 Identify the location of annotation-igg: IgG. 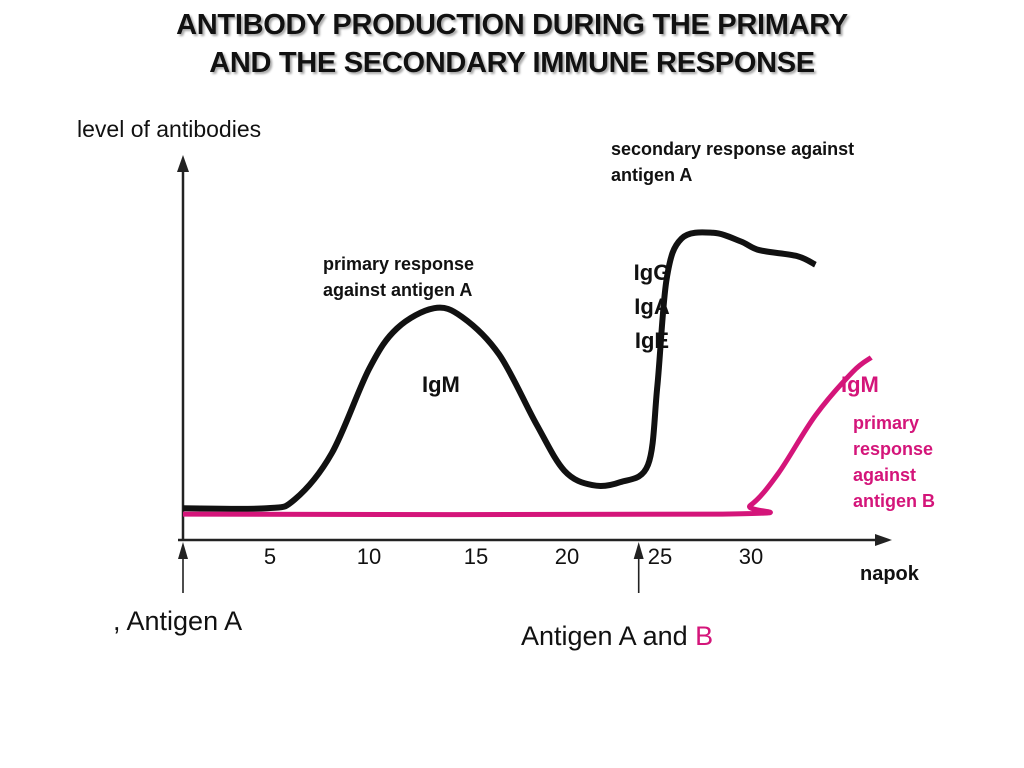
(652, 272).